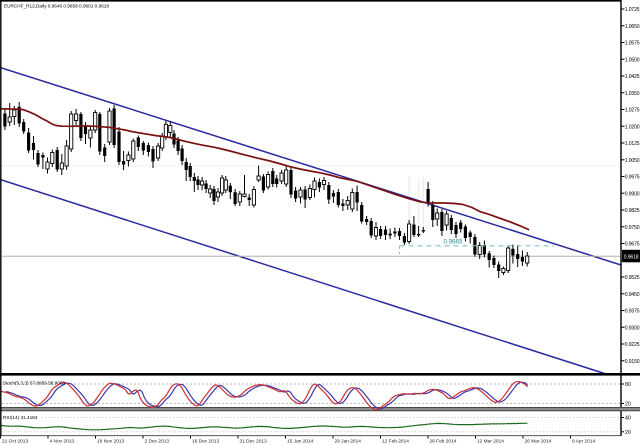 This screenshot has height=445, width=640. I want to click on svg-text: 1.0725, so click(632, 10).